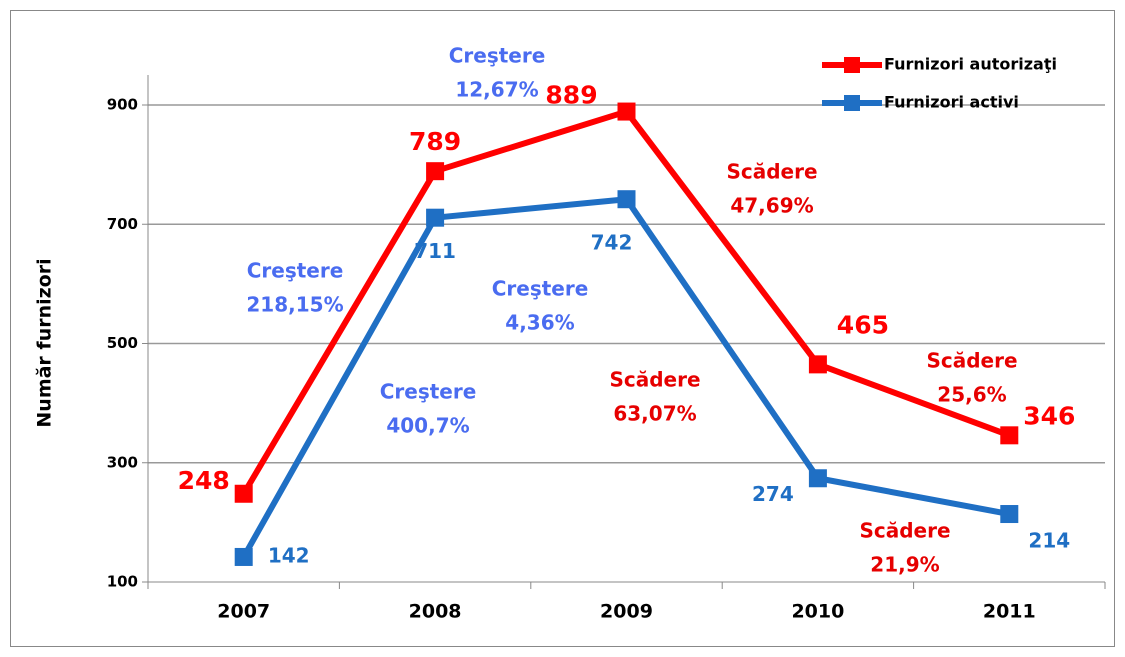 This screenshot has height=657, width=1125. I want to click on annotation: 21,9%, so click(904, 565).